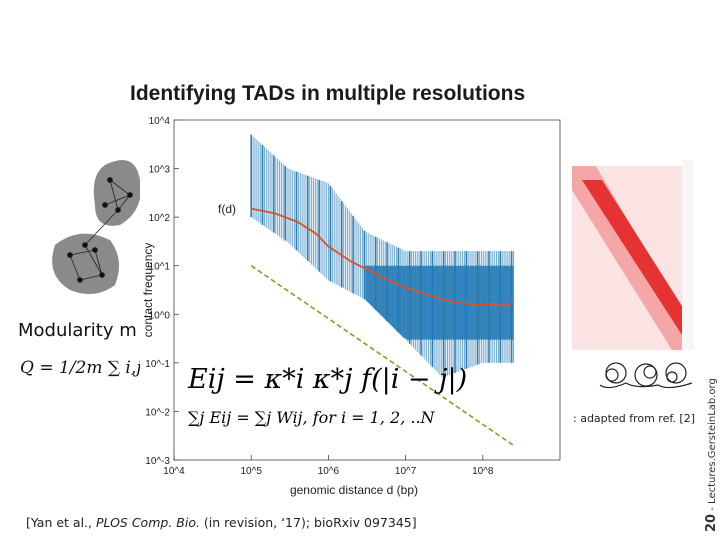  I want to click on x-axis-label: genomic distance d (bp), so click(354, 490).